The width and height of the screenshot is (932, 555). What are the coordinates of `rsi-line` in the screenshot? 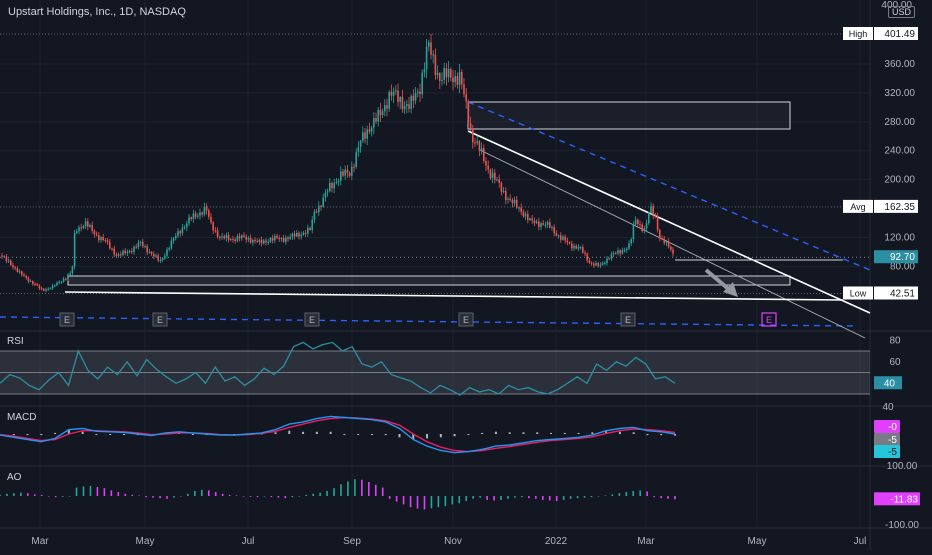 It's located at (338, 368).